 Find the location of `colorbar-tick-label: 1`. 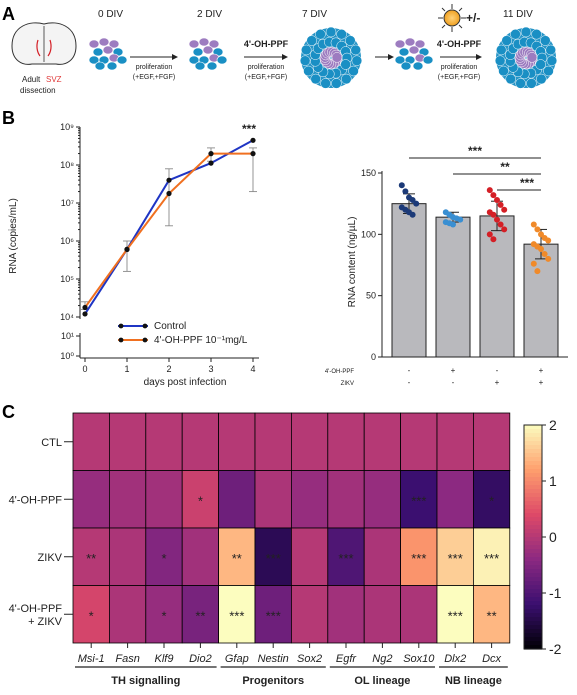

colorbar-tick-label: 1 is located at coordinates (553, 481).